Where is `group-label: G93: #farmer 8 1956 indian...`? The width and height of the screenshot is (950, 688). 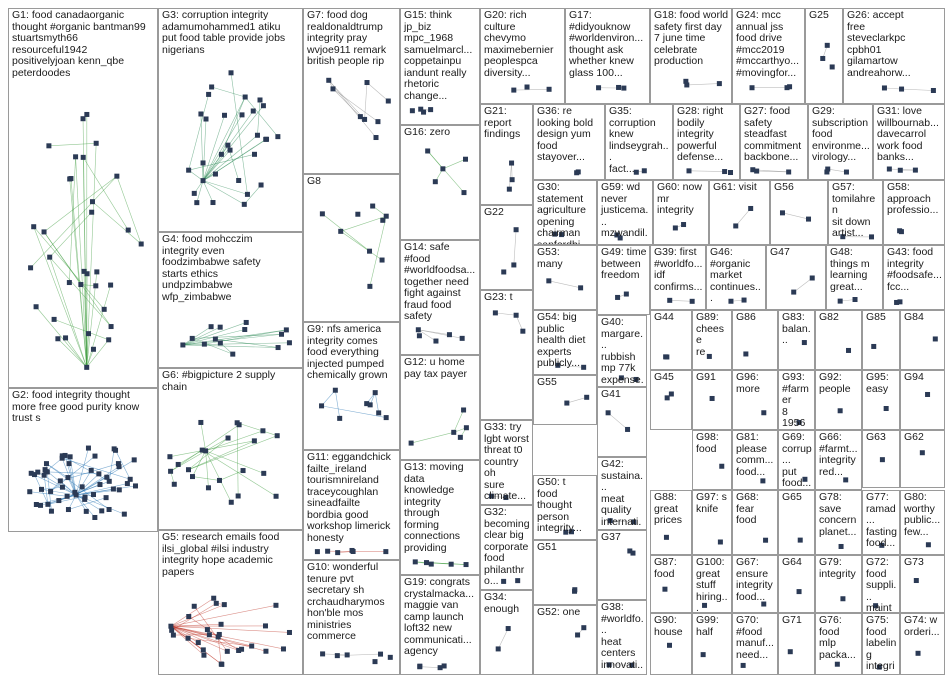
group-label: G93: #farmer 8 1956 indian... is located at coordinates (796, 400).